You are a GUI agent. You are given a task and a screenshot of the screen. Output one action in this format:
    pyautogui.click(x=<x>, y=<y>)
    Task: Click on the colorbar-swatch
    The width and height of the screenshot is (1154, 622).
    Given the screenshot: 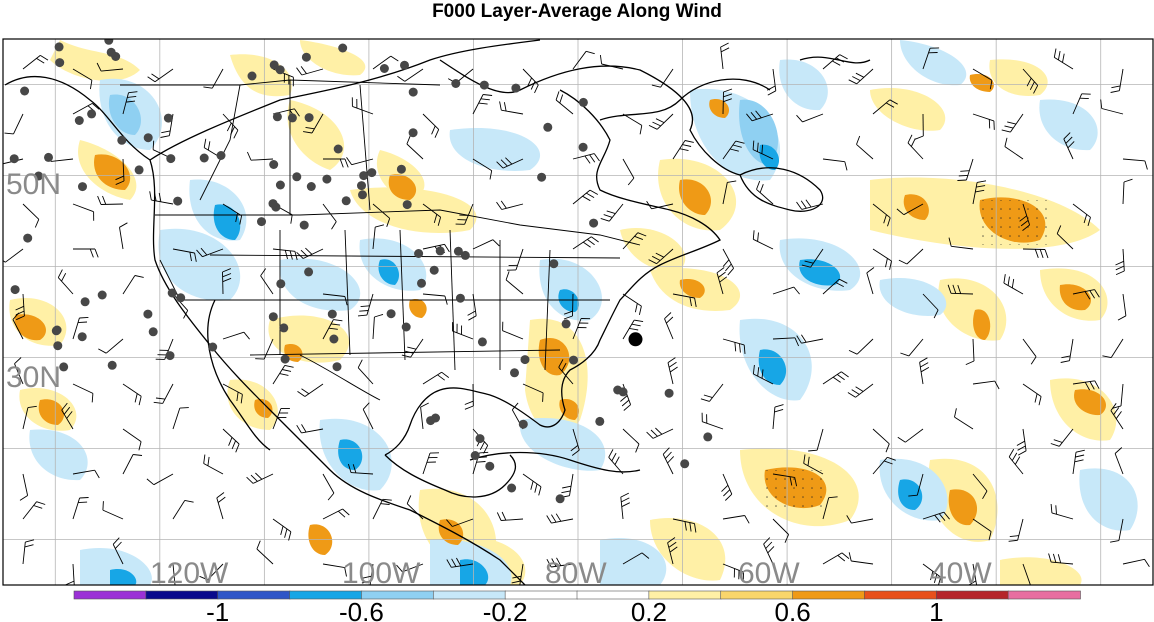 What is the action you would take?
    pyautogui.click(x=901, y=595)
    